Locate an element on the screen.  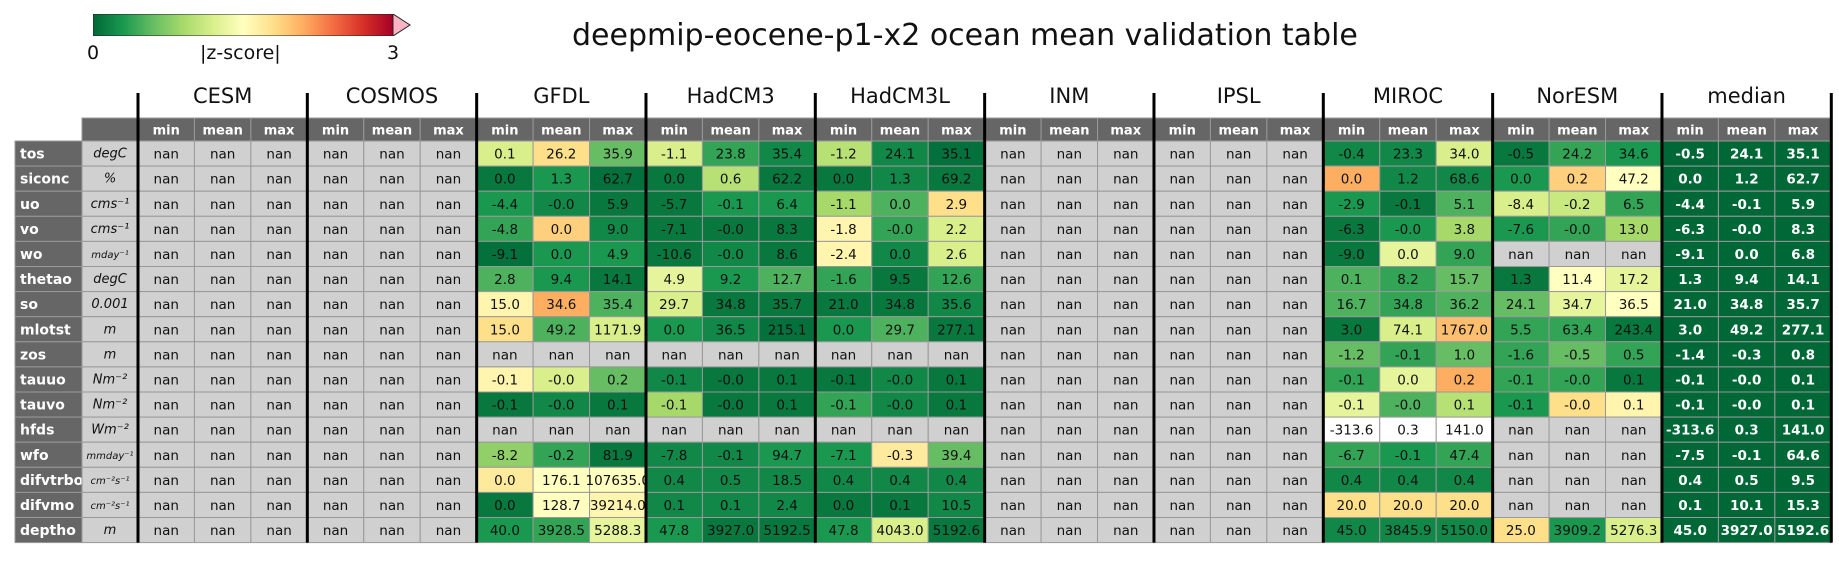
cell-value: 45.0 is located at coordinates (1352, 531).